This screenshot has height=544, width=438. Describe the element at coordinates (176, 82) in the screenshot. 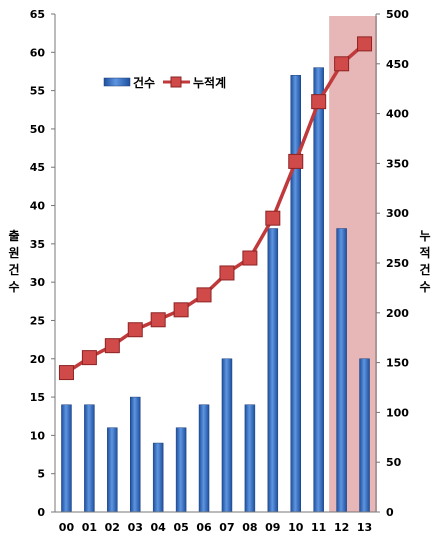

I see `legend-marker-swatch` at that location.